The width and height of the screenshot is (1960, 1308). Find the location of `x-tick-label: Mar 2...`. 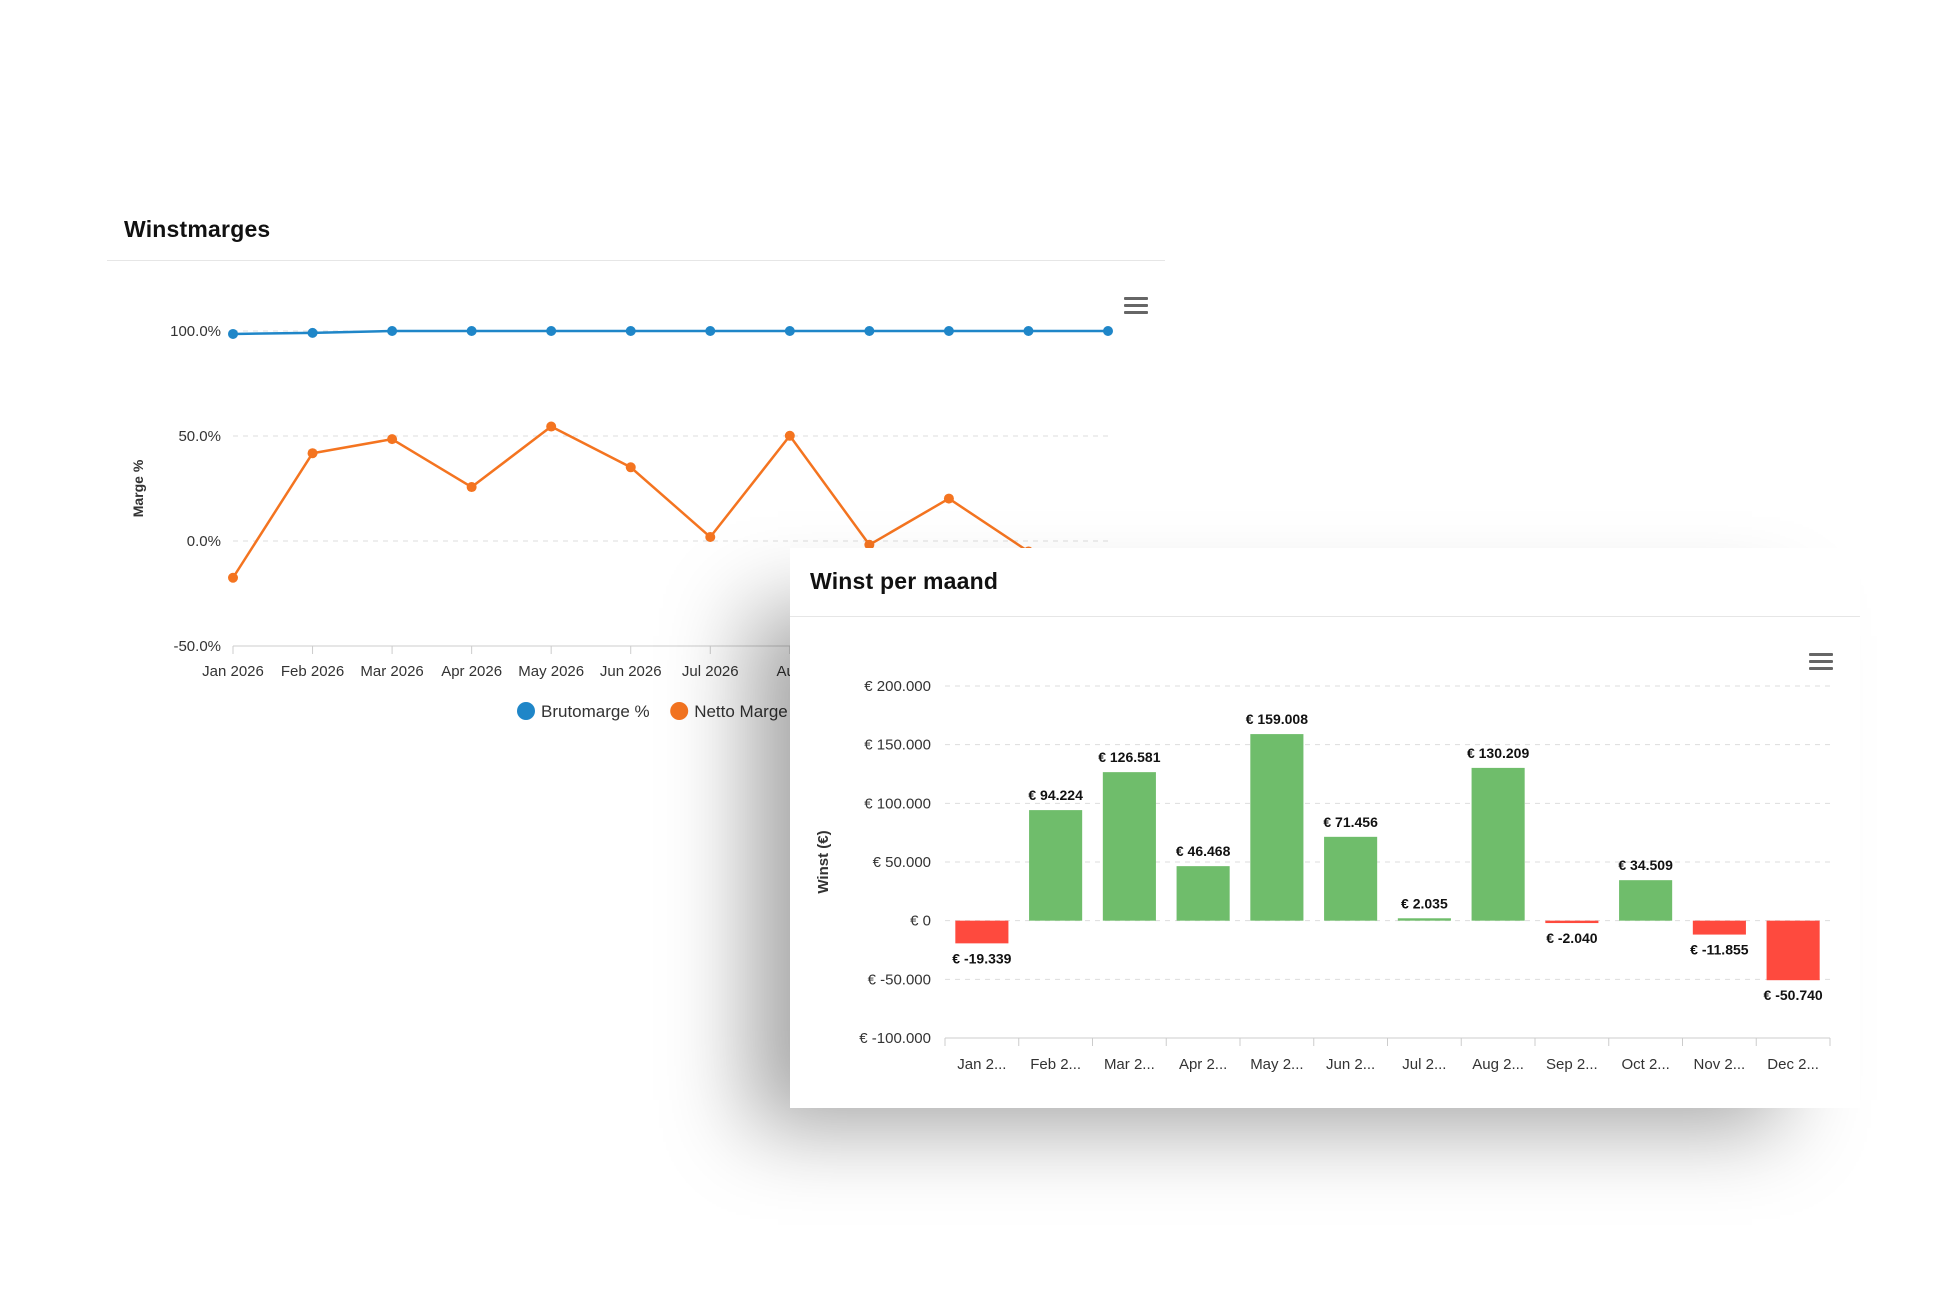

x-tick-label: Mar 2... is located at coordinates (1129, 1064).